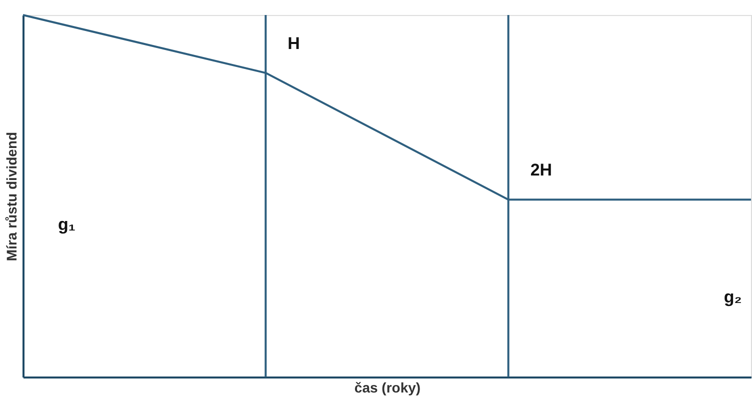 Image resolution: width=752 pixels, height=403 pixels. Describe the element at coordinates (294, 43) in the screenshot. I see `x-tick-label: H` at that location.